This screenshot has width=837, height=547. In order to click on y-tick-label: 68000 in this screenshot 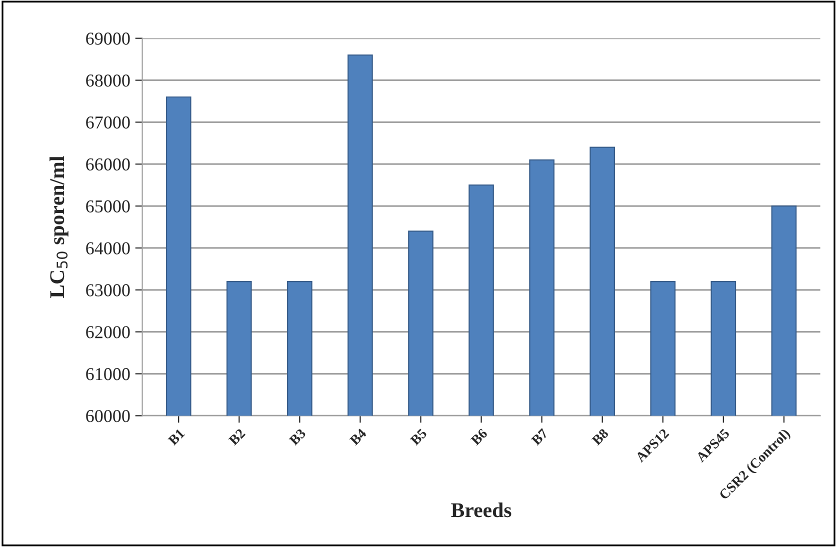, I will do `click(108, 80)`.